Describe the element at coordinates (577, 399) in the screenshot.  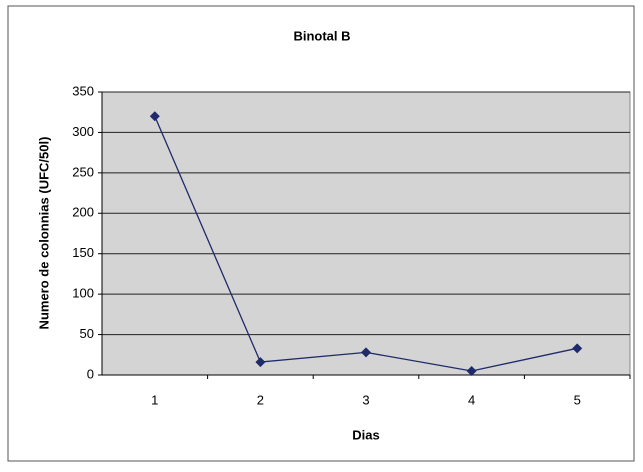
I see `x-tick-label: 5` at that location.